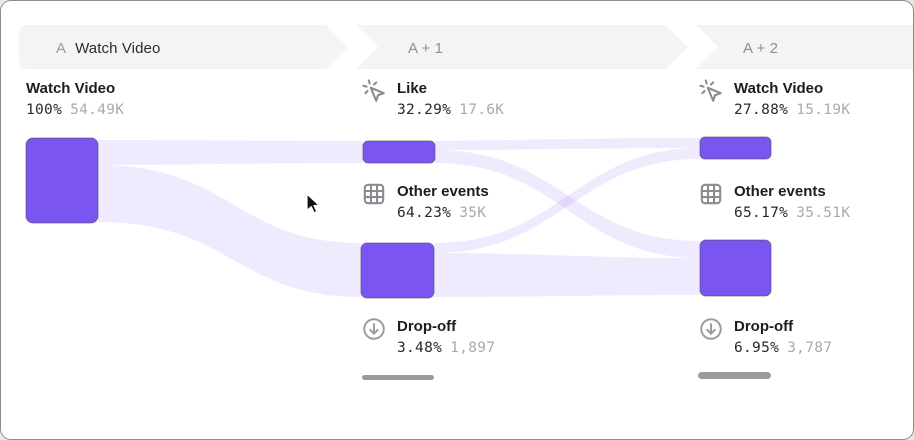  Describe the element at coordinates (313, 203) in the screenshot. I see `mouse-cursor-icon` at that location.